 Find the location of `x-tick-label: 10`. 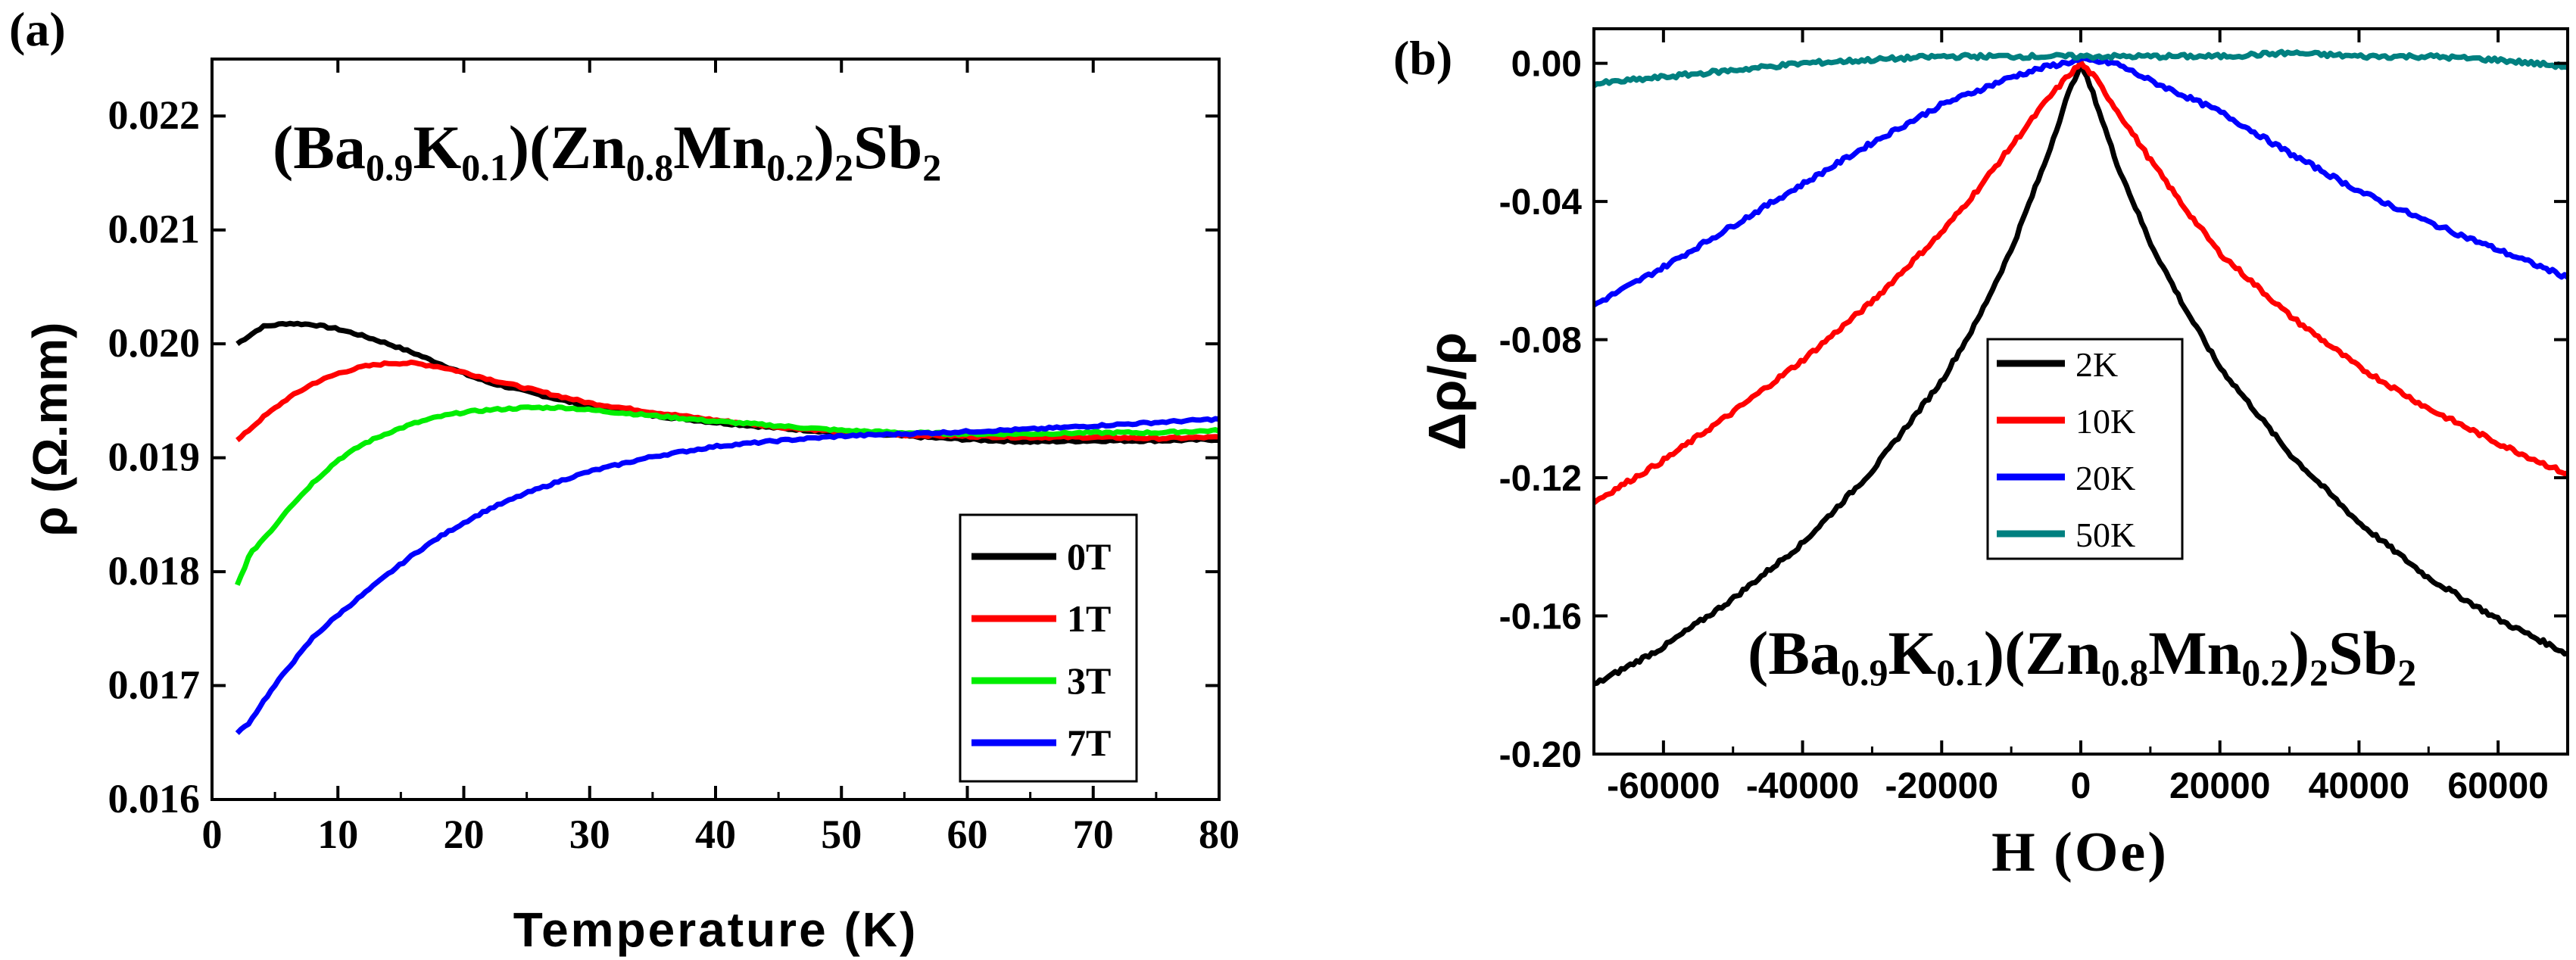

x-tick-label: 10 is located at coordinates (337, 834).